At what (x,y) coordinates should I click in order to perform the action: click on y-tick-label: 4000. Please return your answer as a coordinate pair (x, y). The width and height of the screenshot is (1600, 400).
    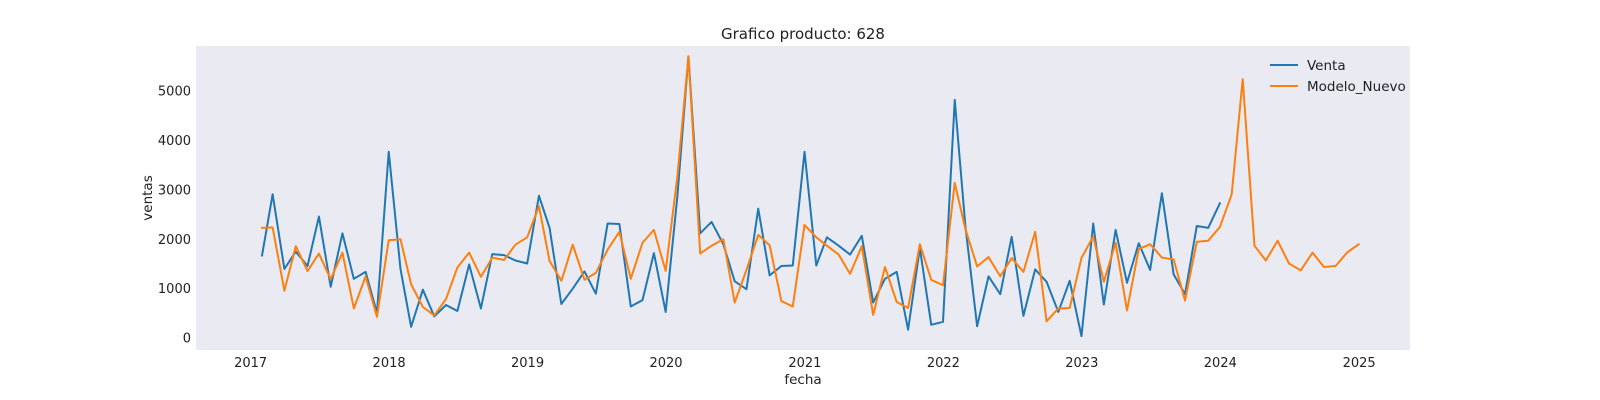
    Looking at the image, I should click on (174, 141).